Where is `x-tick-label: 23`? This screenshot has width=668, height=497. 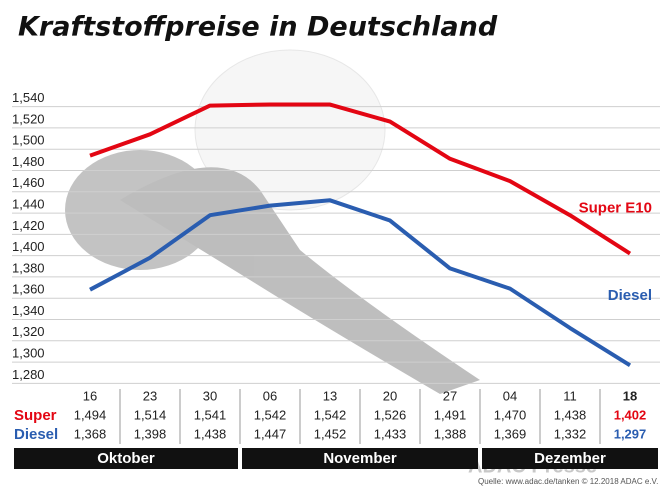 x-tick-label: 23 is located at coordinates (150, 395).